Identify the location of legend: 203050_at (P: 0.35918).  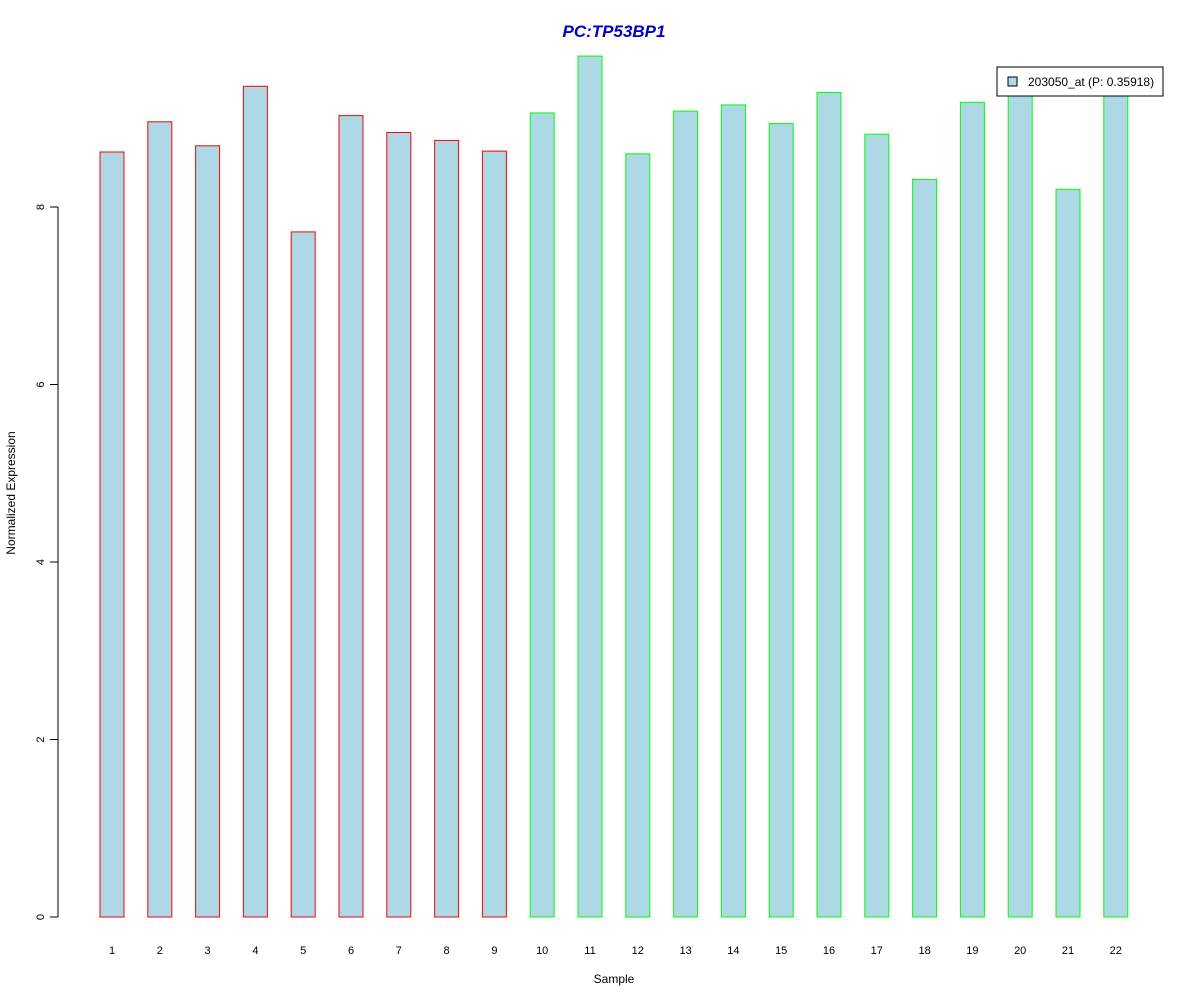
(1080, 81).